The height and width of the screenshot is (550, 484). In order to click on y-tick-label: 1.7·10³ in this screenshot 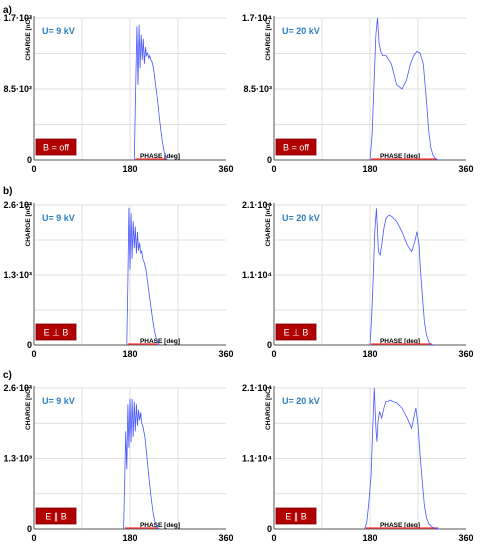, I will do `click(17, 18)`.